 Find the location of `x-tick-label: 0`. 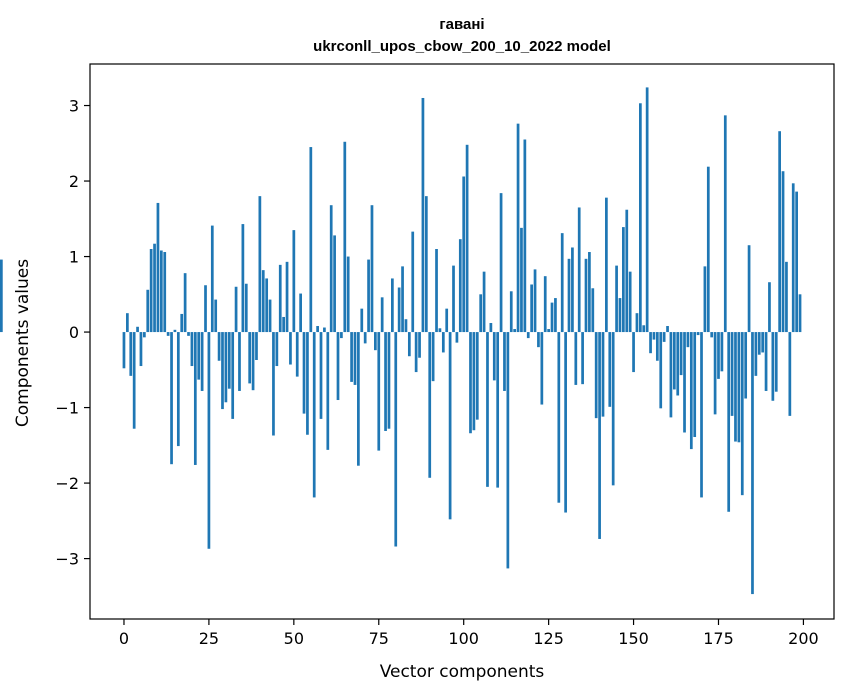

x-tick-label: 0 is located at coordinates (124, 638).